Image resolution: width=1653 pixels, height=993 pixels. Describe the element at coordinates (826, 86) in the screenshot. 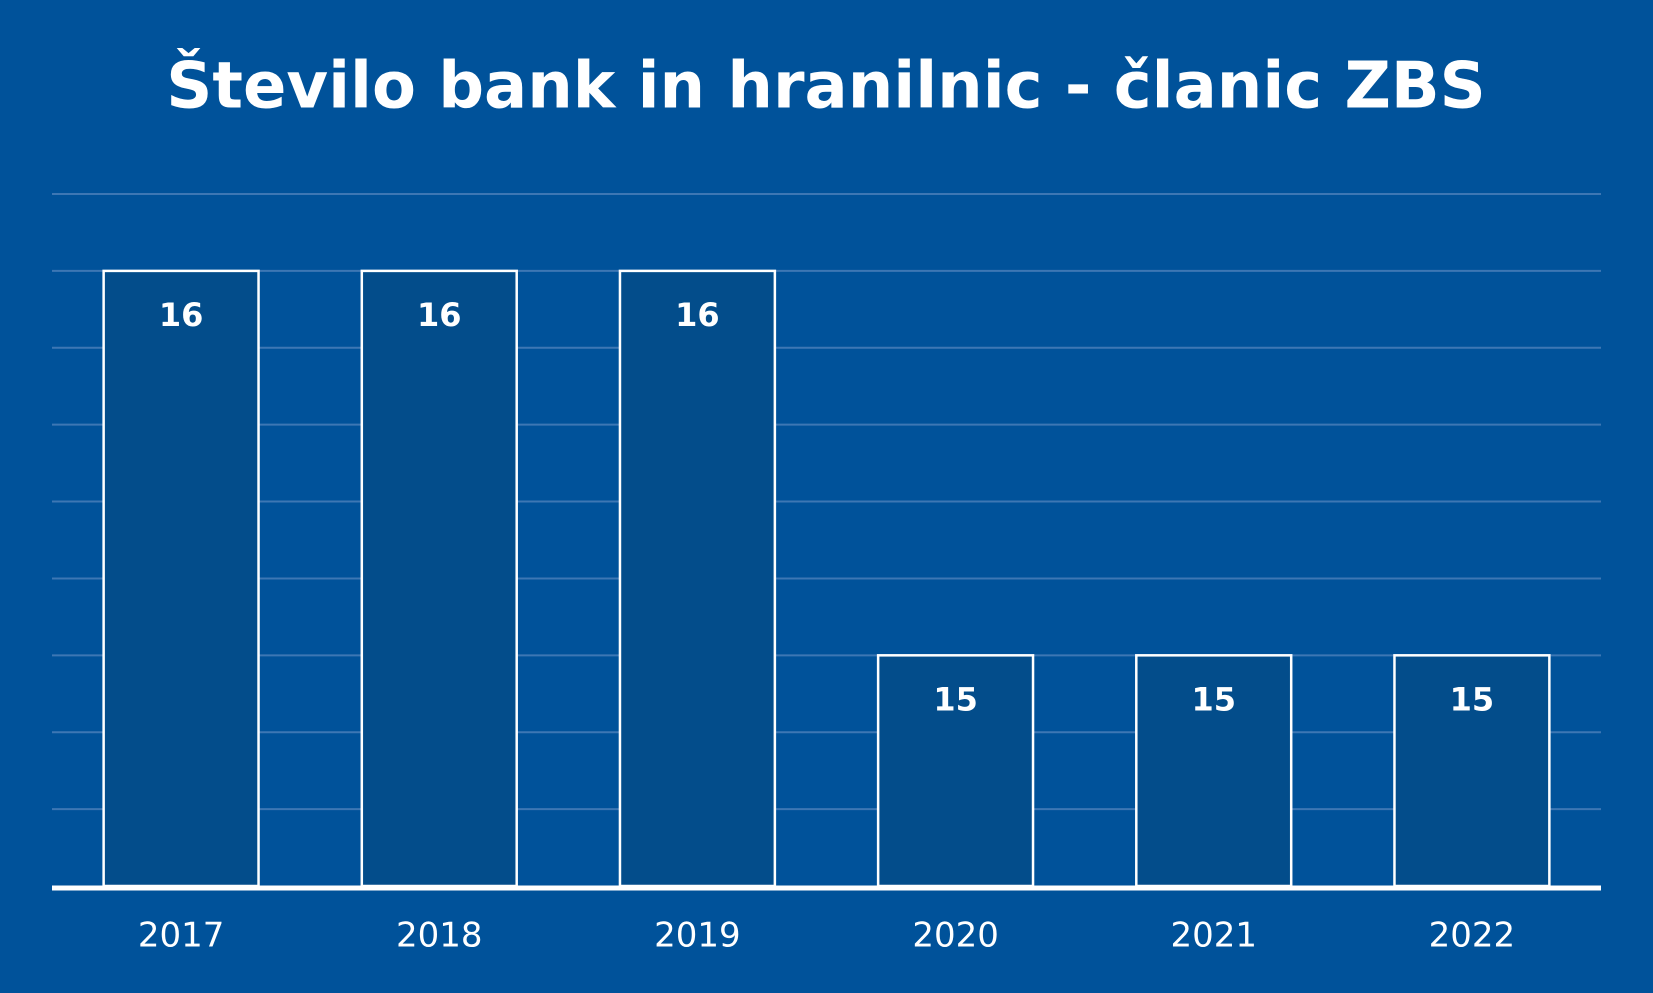

I see `chart-title: Število bank in hranilnic - članic ZBS` at that location.